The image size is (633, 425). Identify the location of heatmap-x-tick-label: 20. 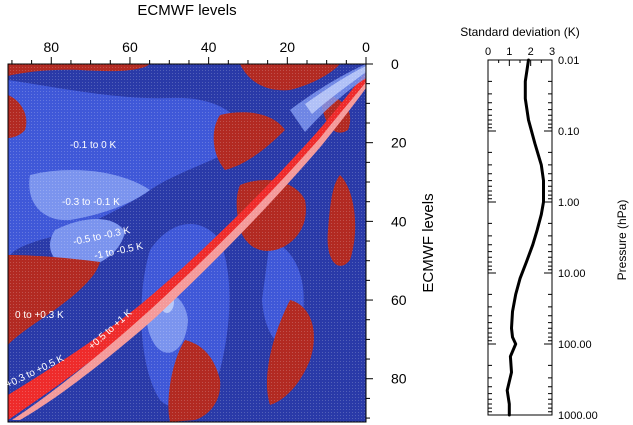
(288, 47).